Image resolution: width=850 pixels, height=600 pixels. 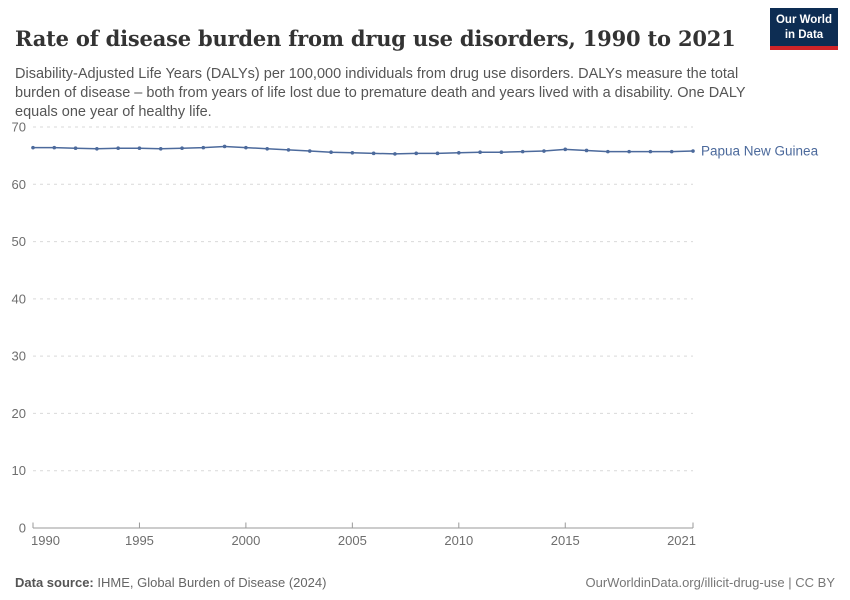 What do you see at coordinates (458, 540) in the screenshot?
I see `x-axis-tick-label: 2010` at bounding box center [458, 540].